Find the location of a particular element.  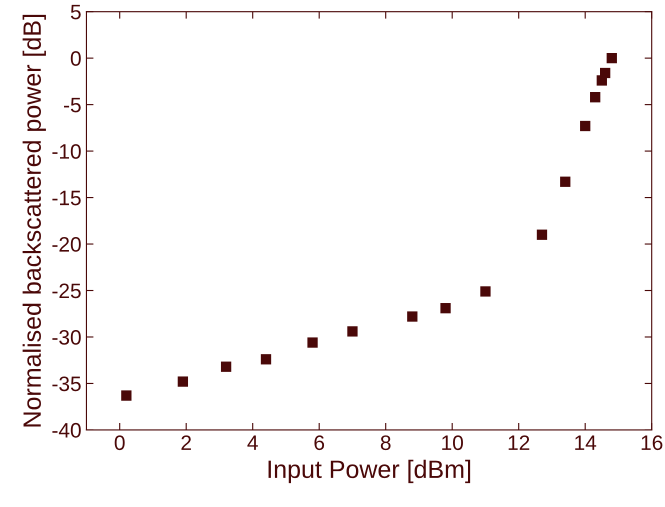

x-tick-label: 14 is located at coordinates (585, 443).